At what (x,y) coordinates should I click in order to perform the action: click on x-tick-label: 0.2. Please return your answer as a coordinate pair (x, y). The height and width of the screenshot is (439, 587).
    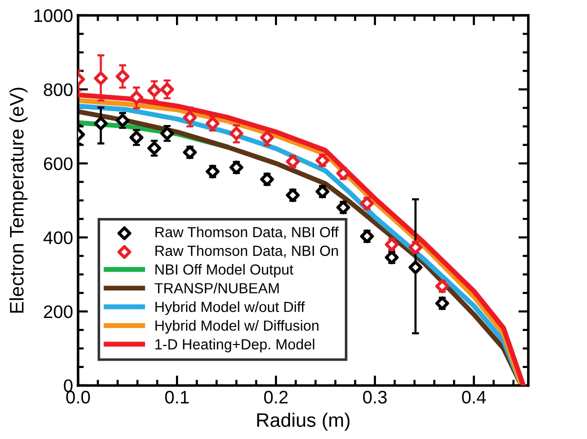
    Looking at the image, I should click on (276, 397).